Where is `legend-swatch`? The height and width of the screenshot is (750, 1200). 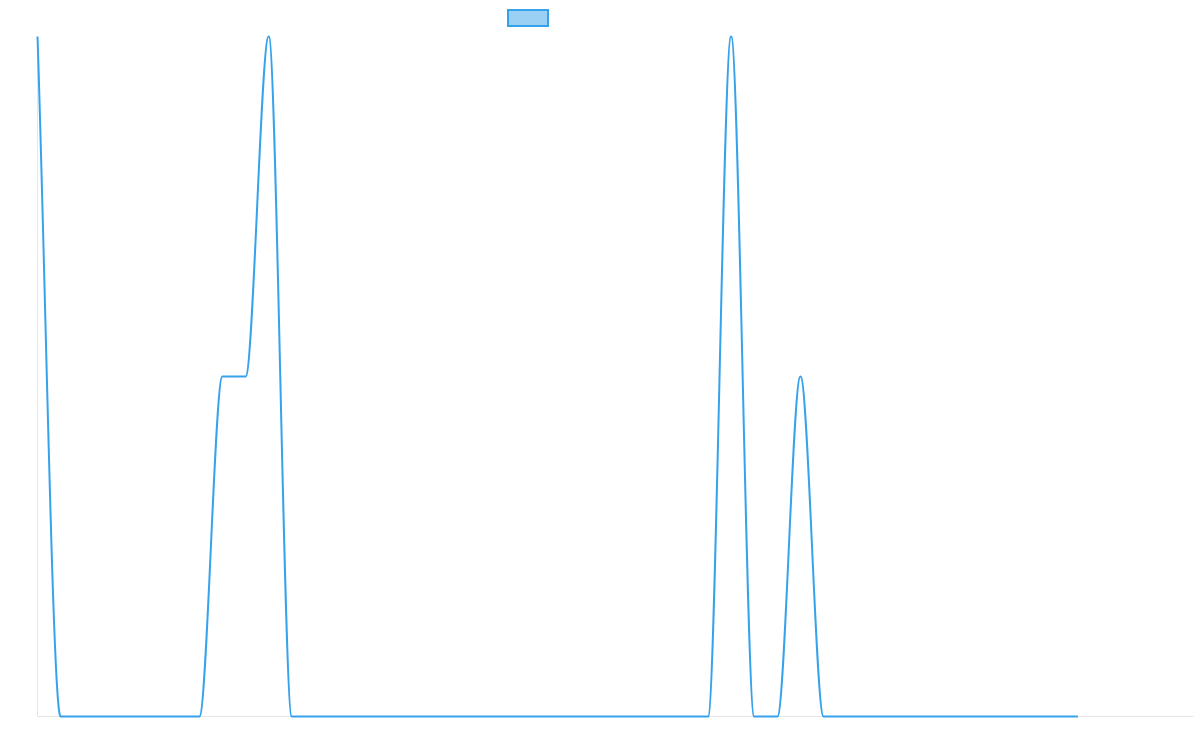
legend-swatch is located at coordinates (528, 18).